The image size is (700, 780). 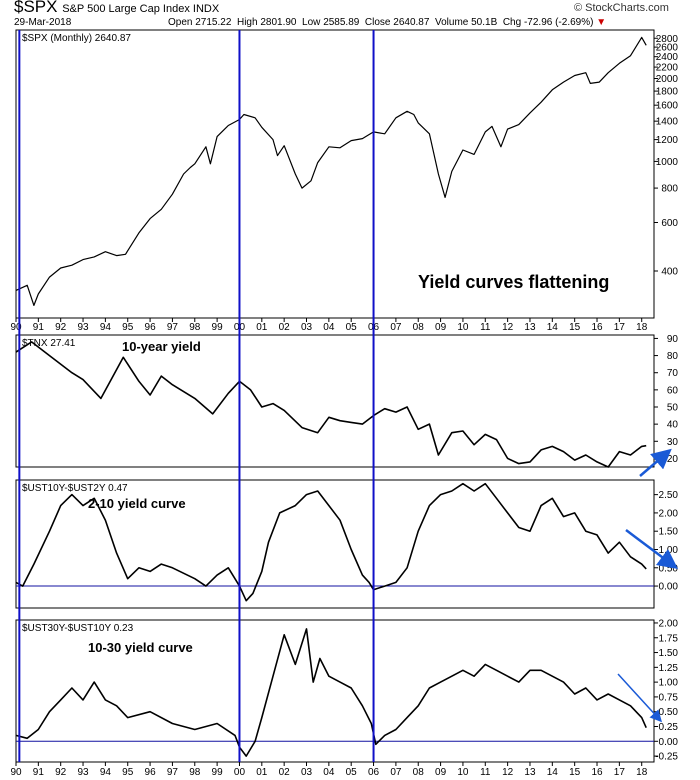 What do you see at coordinates (669, 495) in the screenshot?
I see `y-tick-label-t10y2y: 2.50` at bounding box center [669, 495].